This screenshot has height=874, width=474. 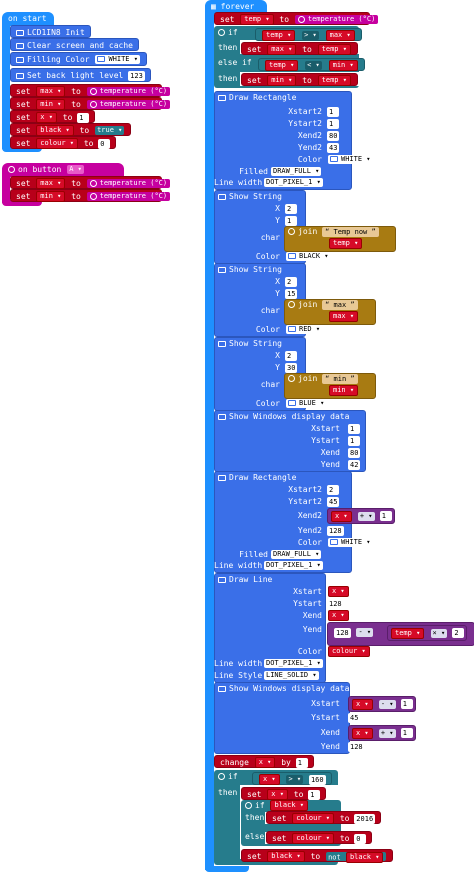 What do you see at coordinates (344, 390) in the screenshot?
I see `var-reporter: min ▾` at bounding box center [344, 390].